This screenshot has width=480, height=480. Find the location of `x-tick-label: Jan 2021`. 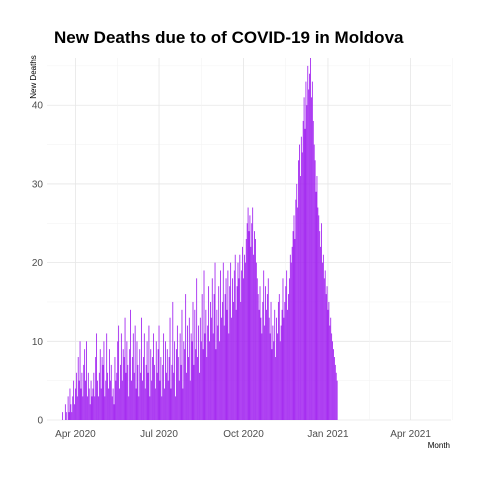

x-tick-label: Jan 2021 is located at coordinates (328, 434).